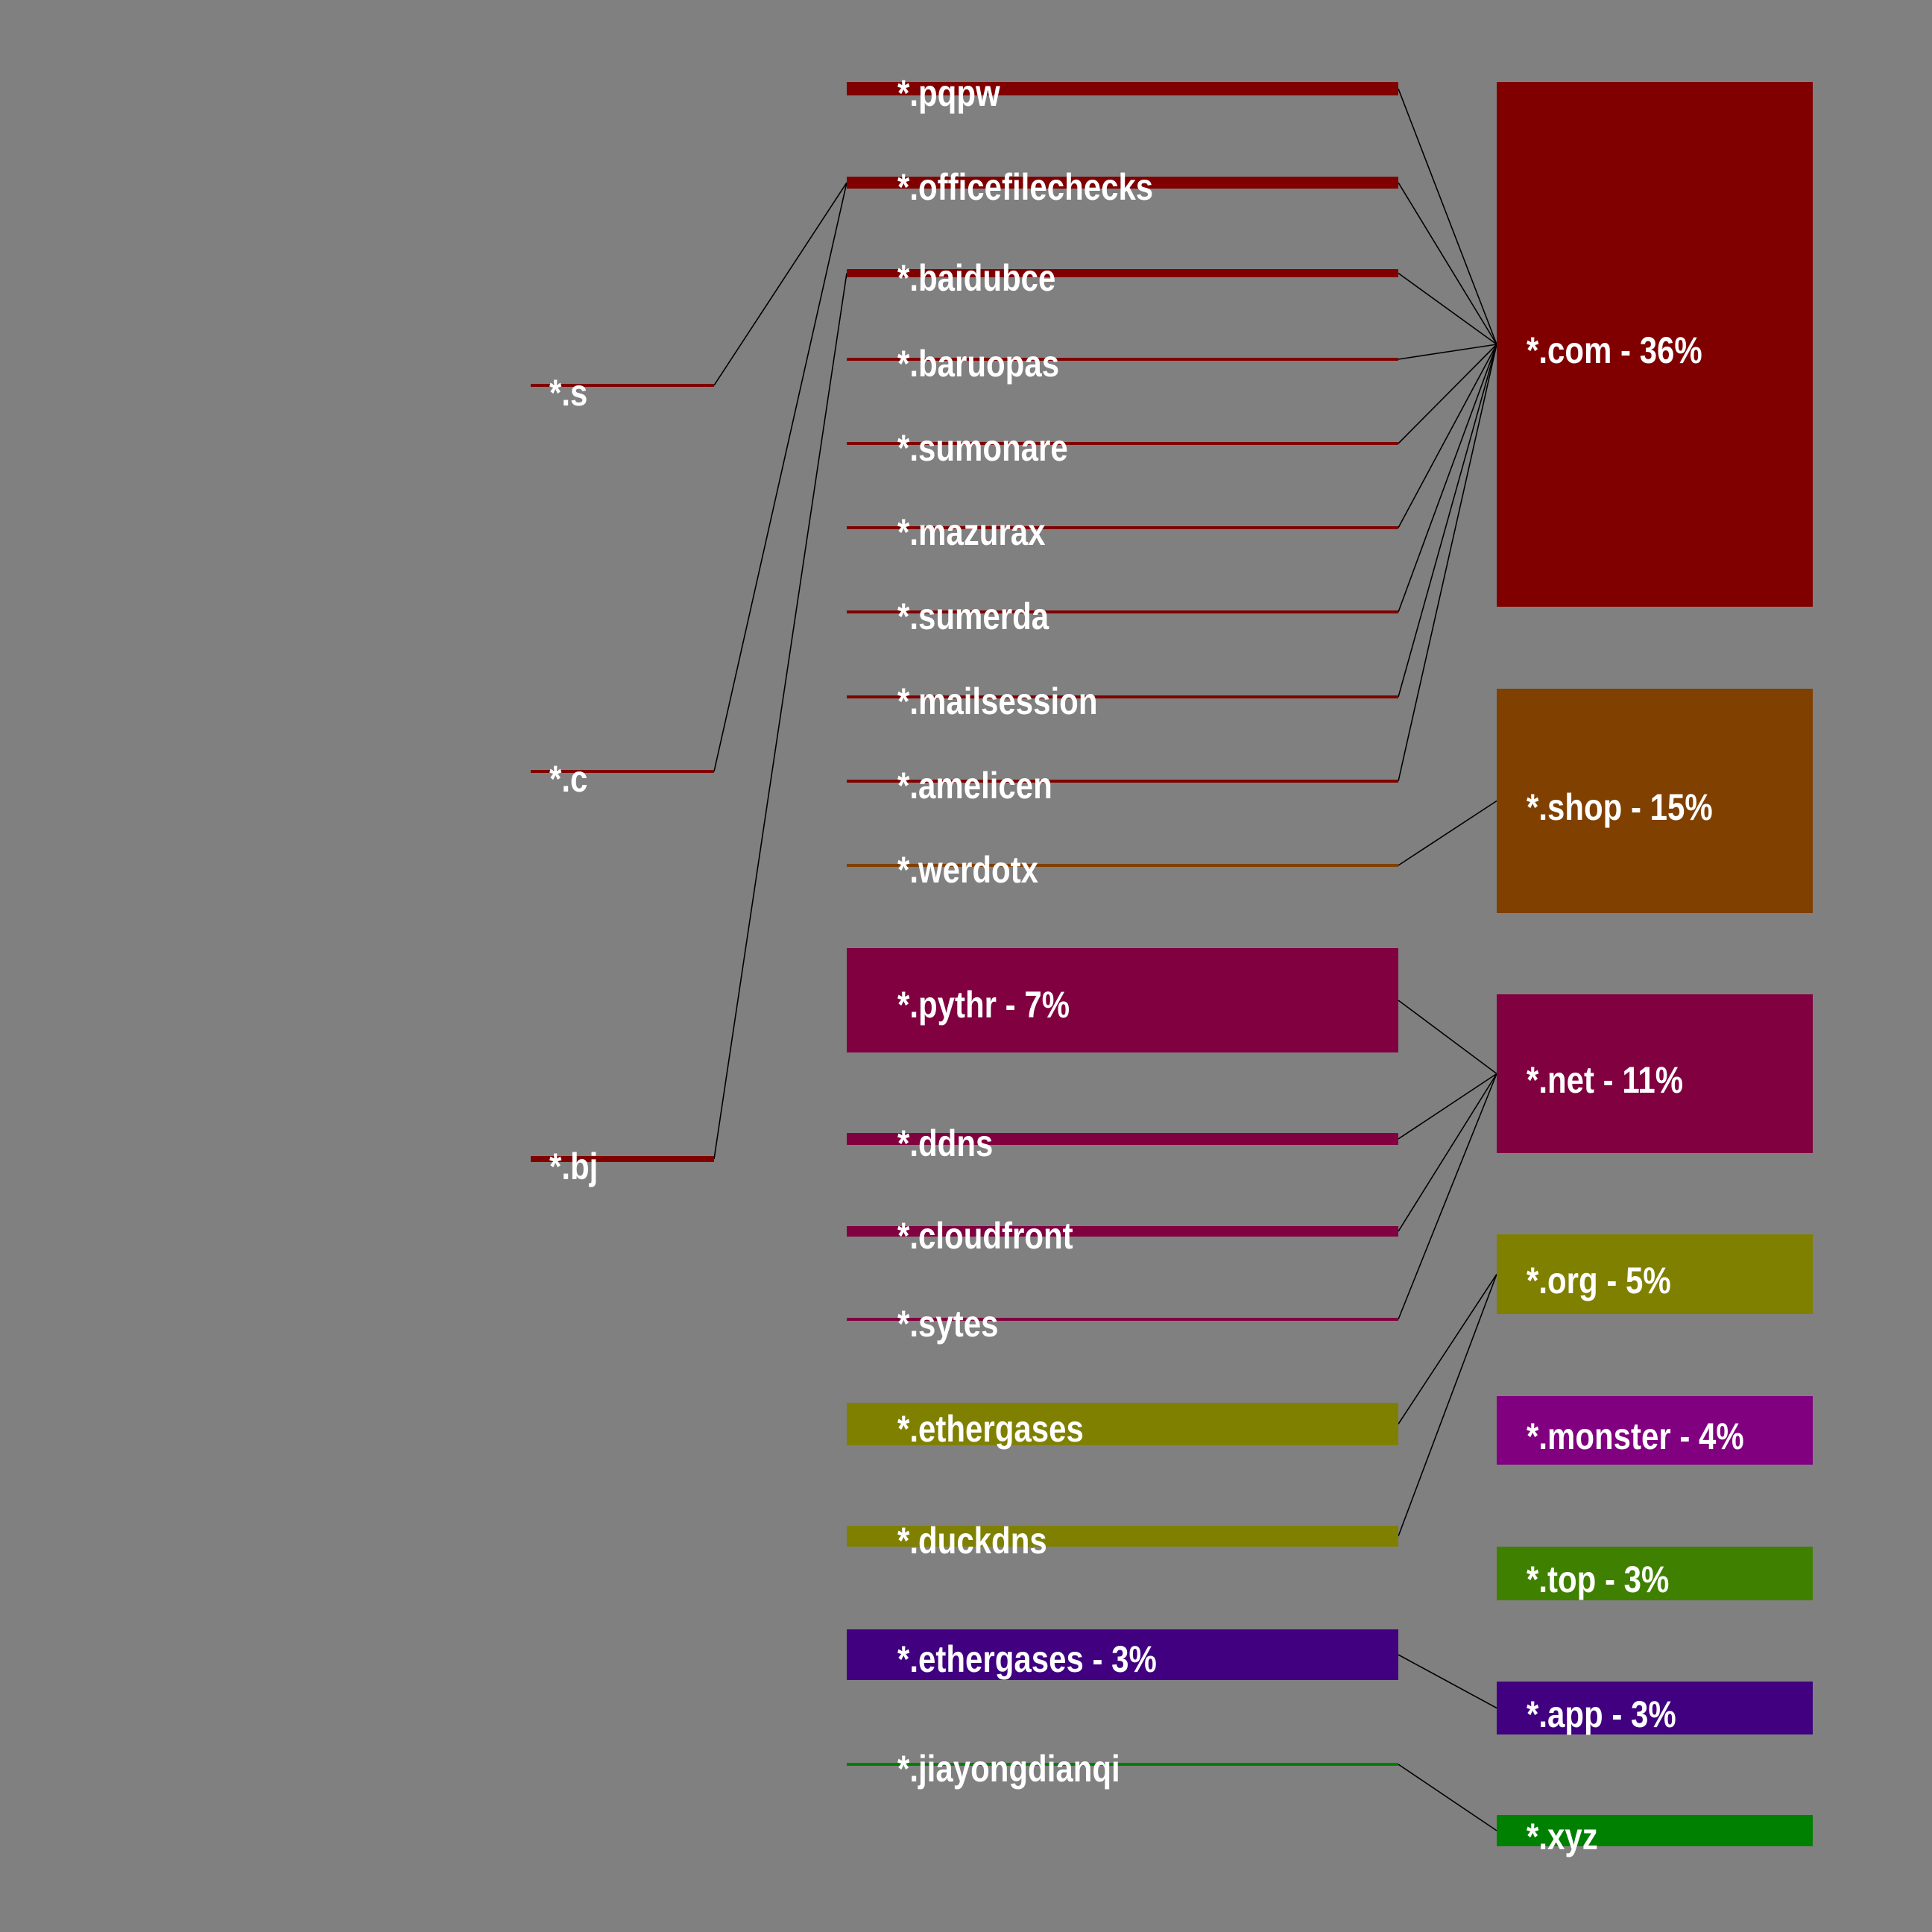  Describe the element at coordinates (1606, 1079) in the screenshot. I see `tld-label-net: *.net - 11%` at that location.